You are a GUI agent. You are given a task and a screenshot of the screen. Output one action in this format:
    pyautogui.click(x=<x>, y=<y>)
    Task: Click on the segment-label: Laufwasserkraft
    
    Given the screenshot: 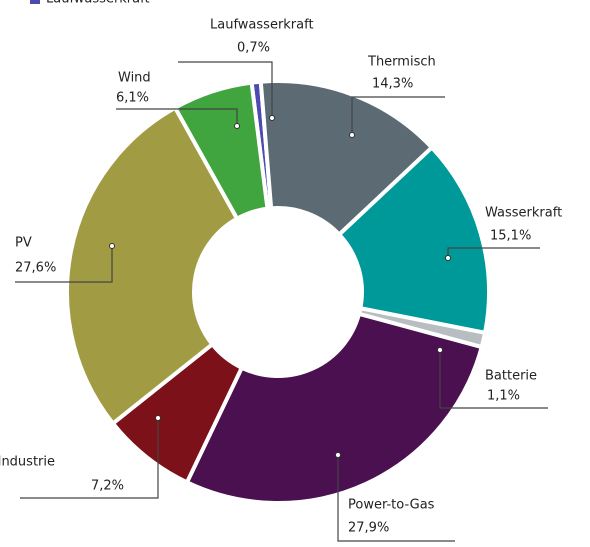 What is the action you would take?
    pyautogui.click(x=262, y=25)
    